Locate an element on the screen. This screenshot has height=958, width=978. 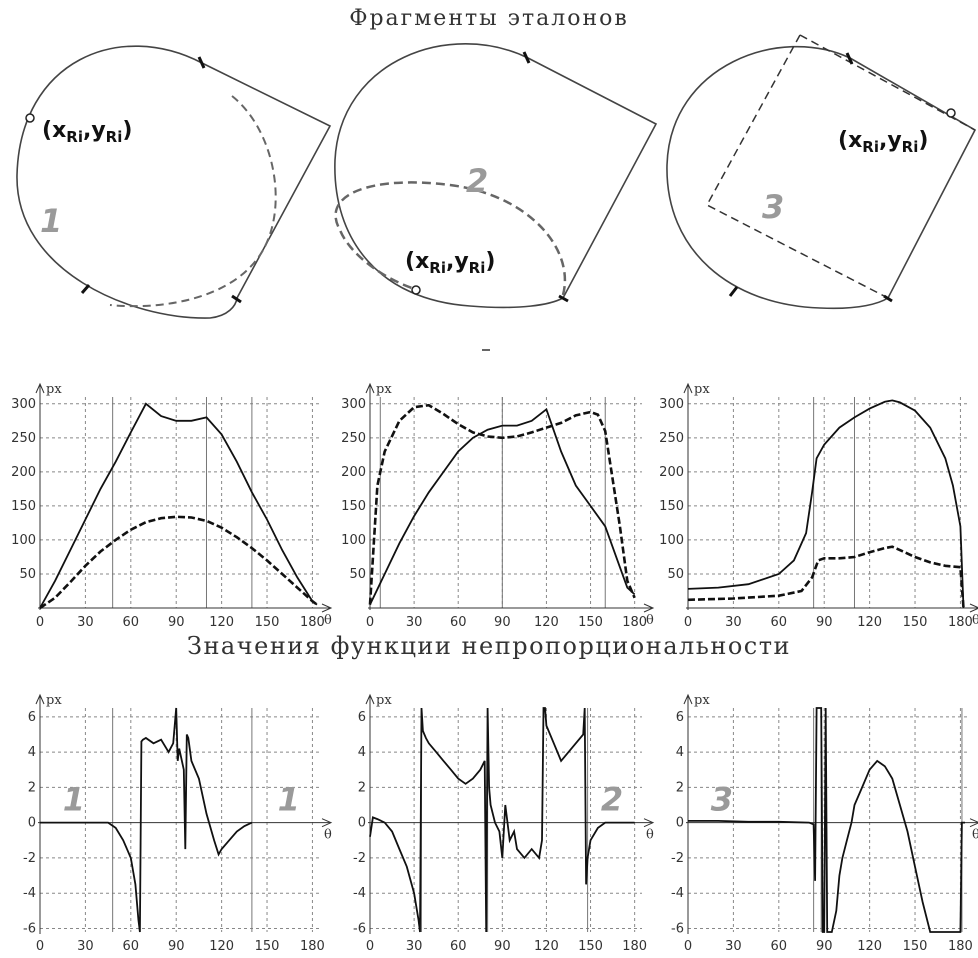
fragment-1: 1 (xRi,yRi) is located at coordinates (174, 182).